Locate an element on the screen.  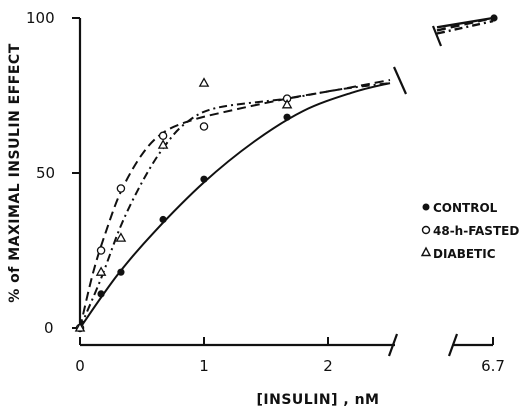
point-control-after-break is located at coordinates (494, 18).